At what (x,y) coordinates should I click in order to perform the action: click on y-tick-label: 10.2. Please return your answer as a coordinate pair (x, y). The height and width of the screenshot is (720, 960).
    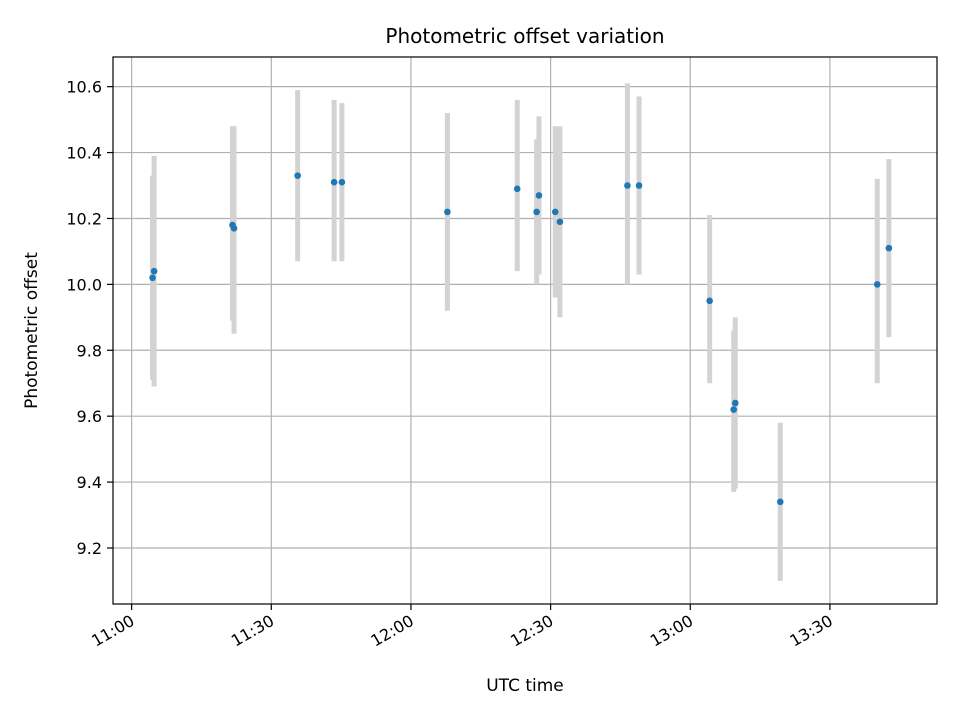
    Looking at the image, I should click on (84, 218).